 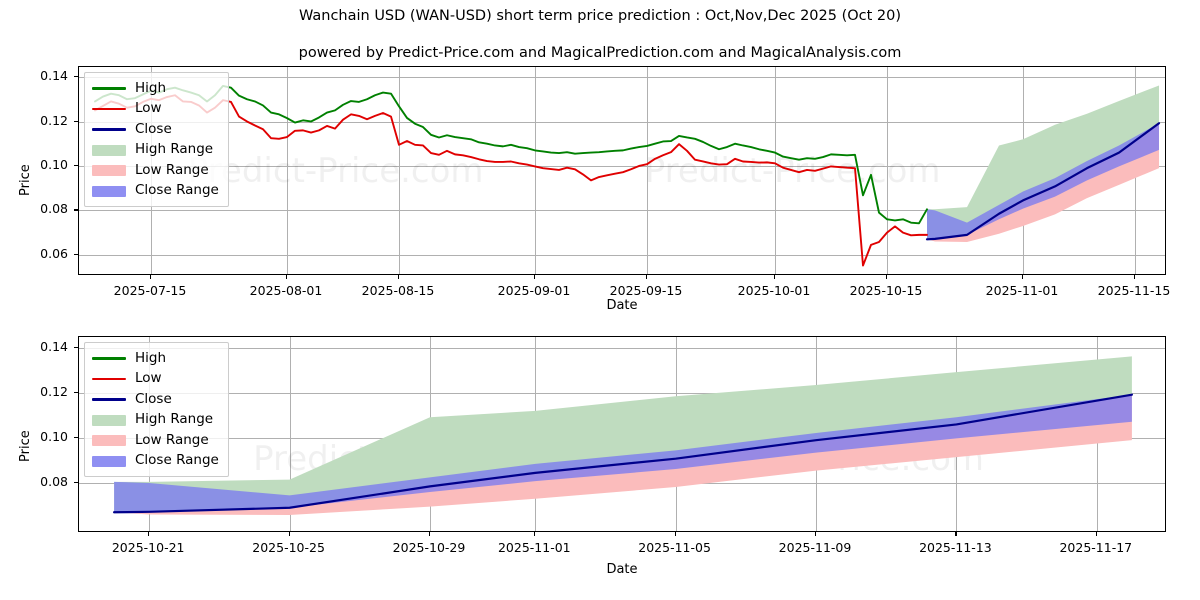 What do you see at coordinates (174, 419) in the screenshot?
I see `legend-item-label: High Range` at bounding box center [174, 419].